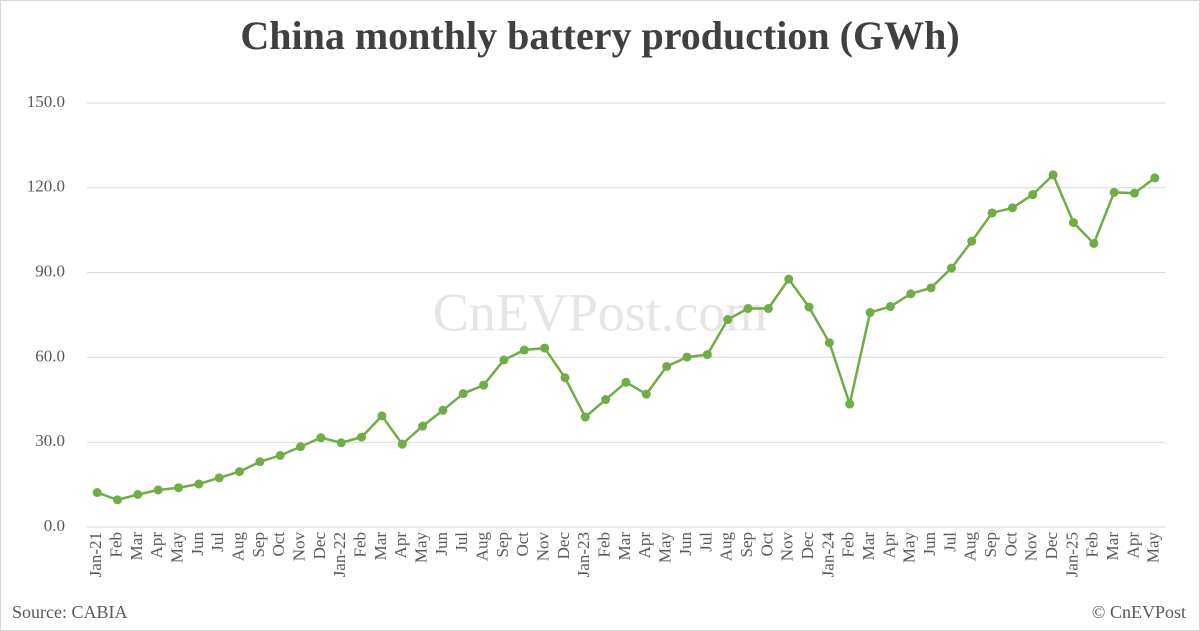 The image size is (1200, 631). I want to click on y-tick-label: 150.0, so click(46, 101).